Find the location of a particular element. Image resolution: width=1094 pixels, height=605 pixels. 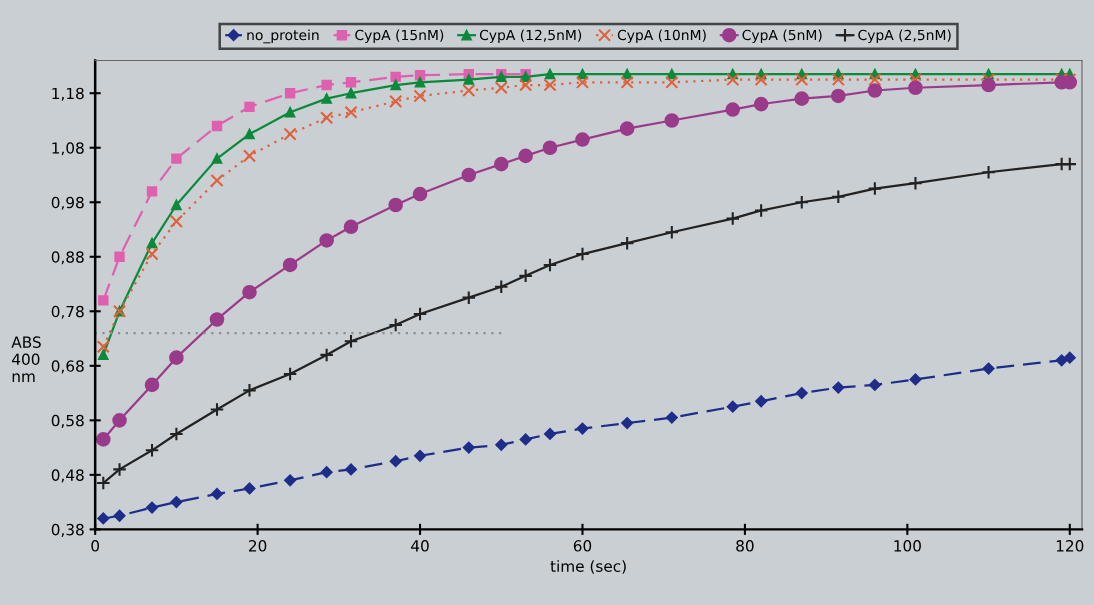

legend-label: no_protein is located at coordinates (283, 36).